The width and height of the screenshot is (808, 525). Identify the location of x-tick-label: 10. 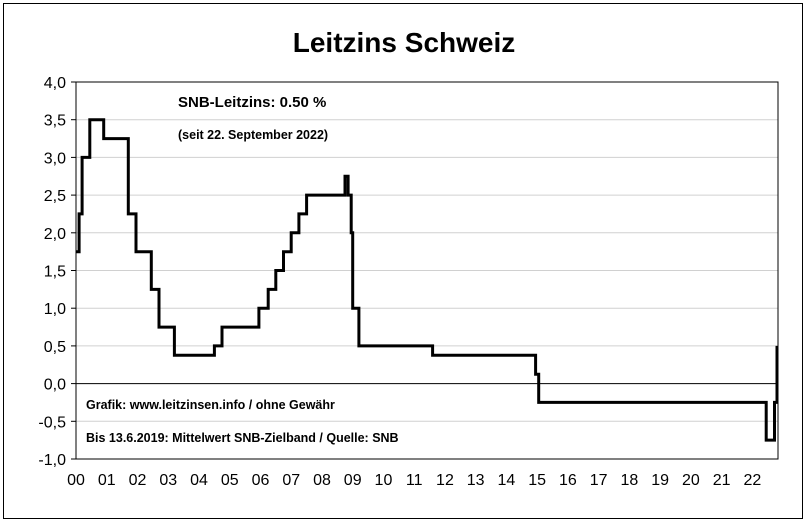
(384, 480).